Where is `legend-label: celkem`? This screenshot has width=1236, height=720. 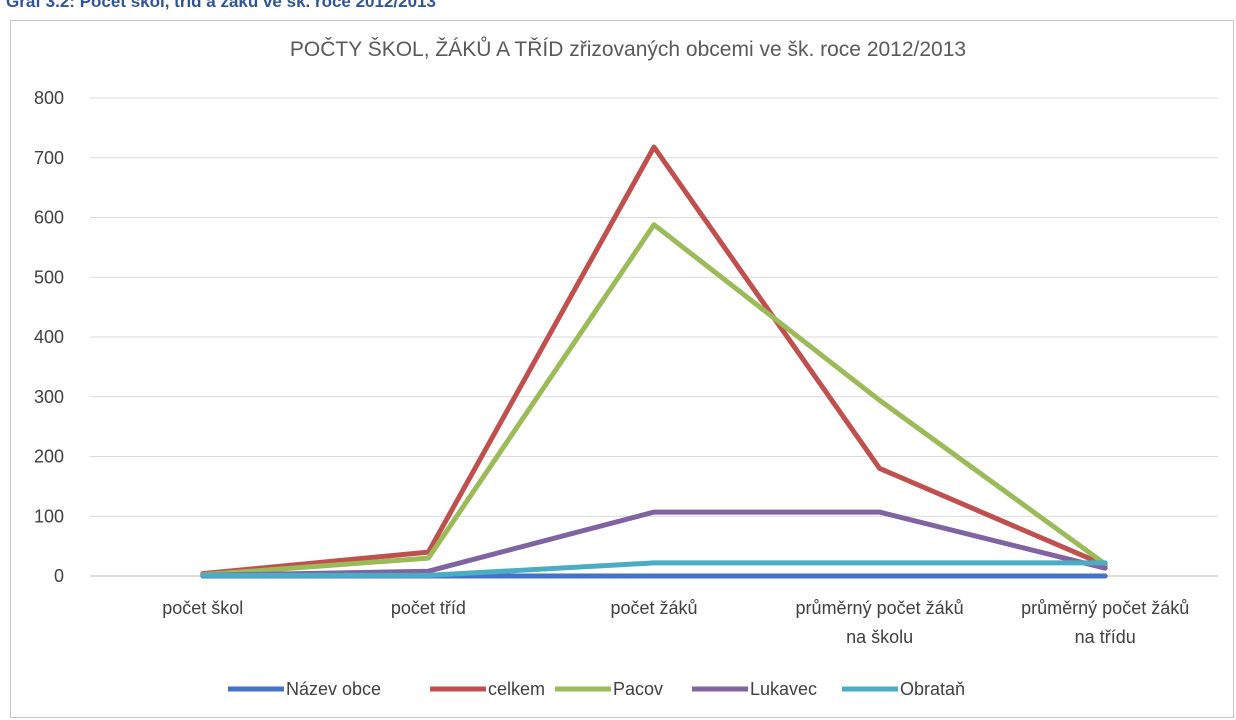
legend-label: celkem is located at coordinates (516, 689).